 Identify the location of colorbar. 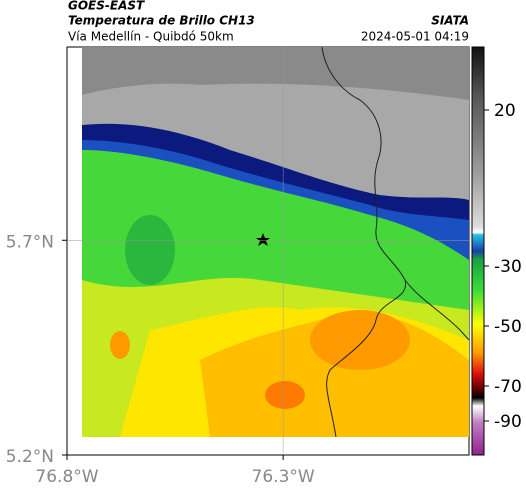
(478, 251).